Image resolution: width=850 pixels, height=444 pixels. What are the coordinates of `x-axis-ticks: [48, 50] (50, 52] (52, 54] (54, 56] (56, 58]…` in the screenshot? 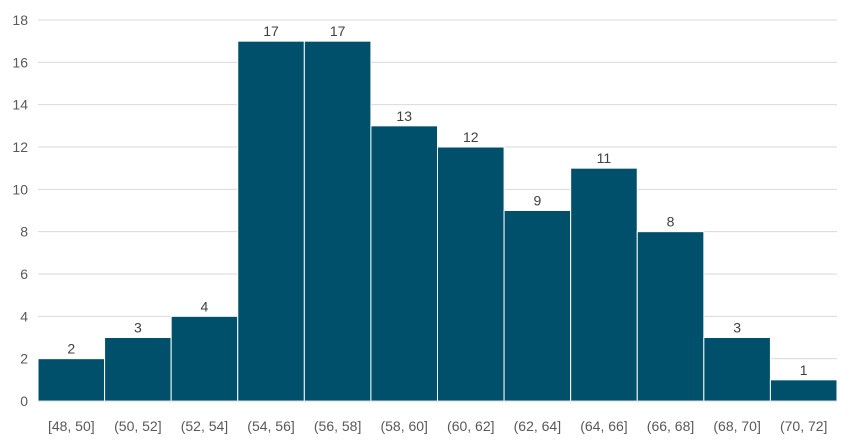 It's located at (438, 426).